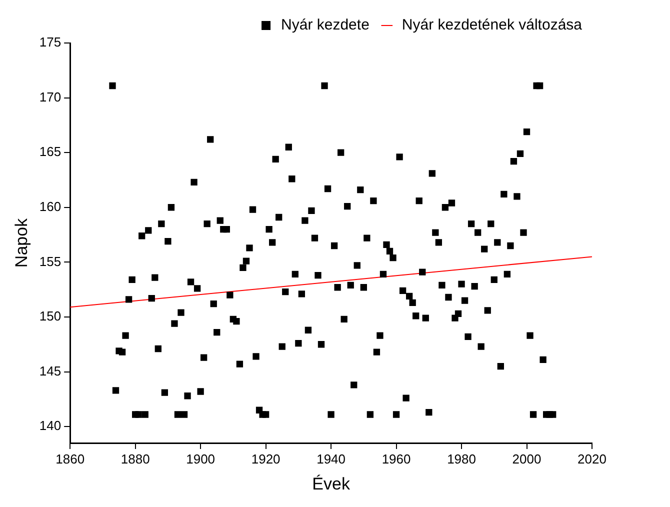 This screenshot has height=507, width=670. I want to click on x-axis-title: Évek, so click(331, 484).